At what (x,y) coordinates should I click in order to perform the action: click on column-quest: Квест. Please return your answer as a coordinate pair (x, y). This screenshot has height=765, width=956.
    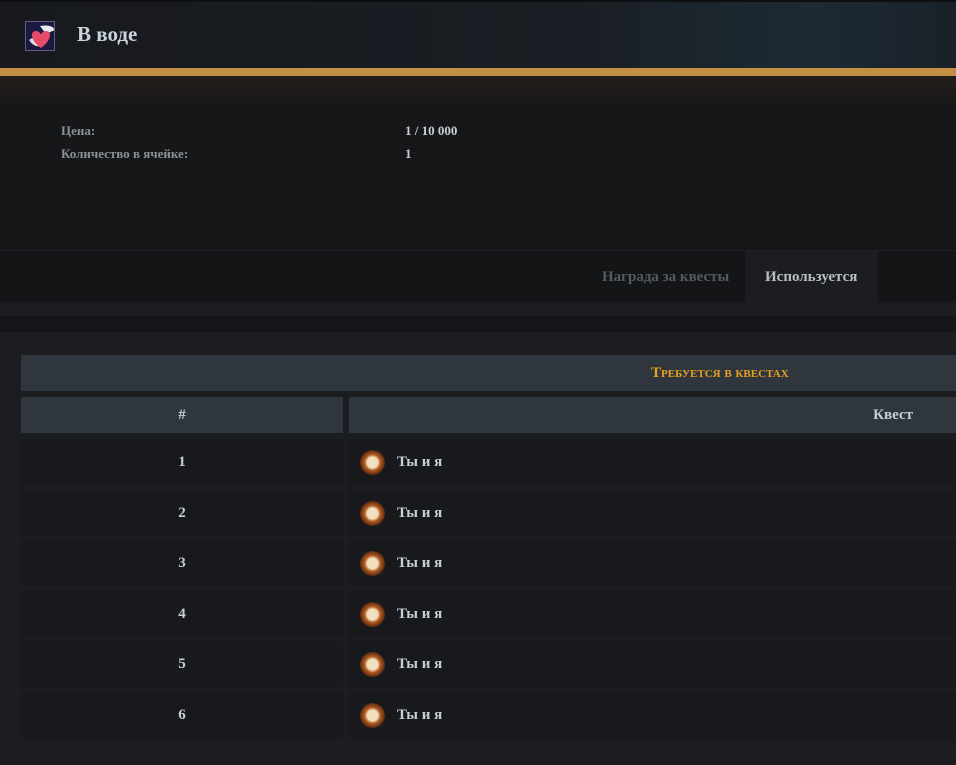
    Looking at the image, I should click on (652, 415).